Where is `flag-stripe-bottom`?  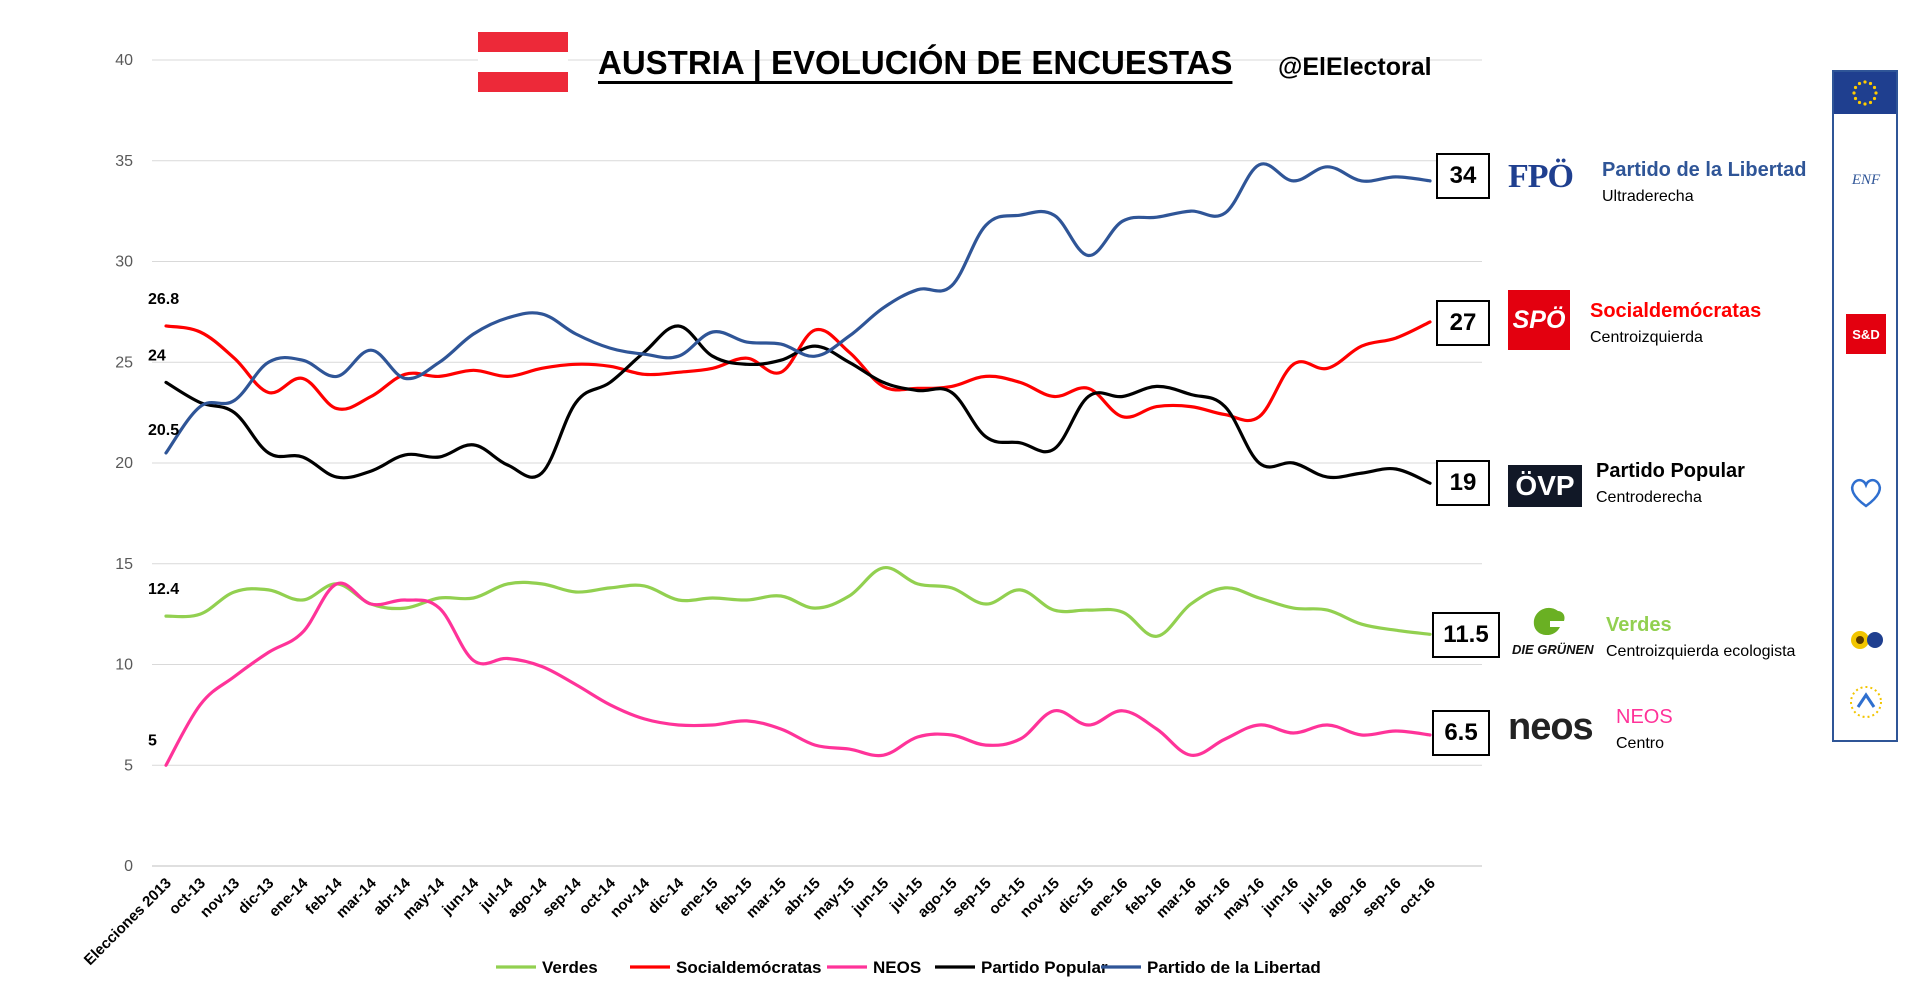
flag-stripe-bottom is located at coordinates (523, 82).